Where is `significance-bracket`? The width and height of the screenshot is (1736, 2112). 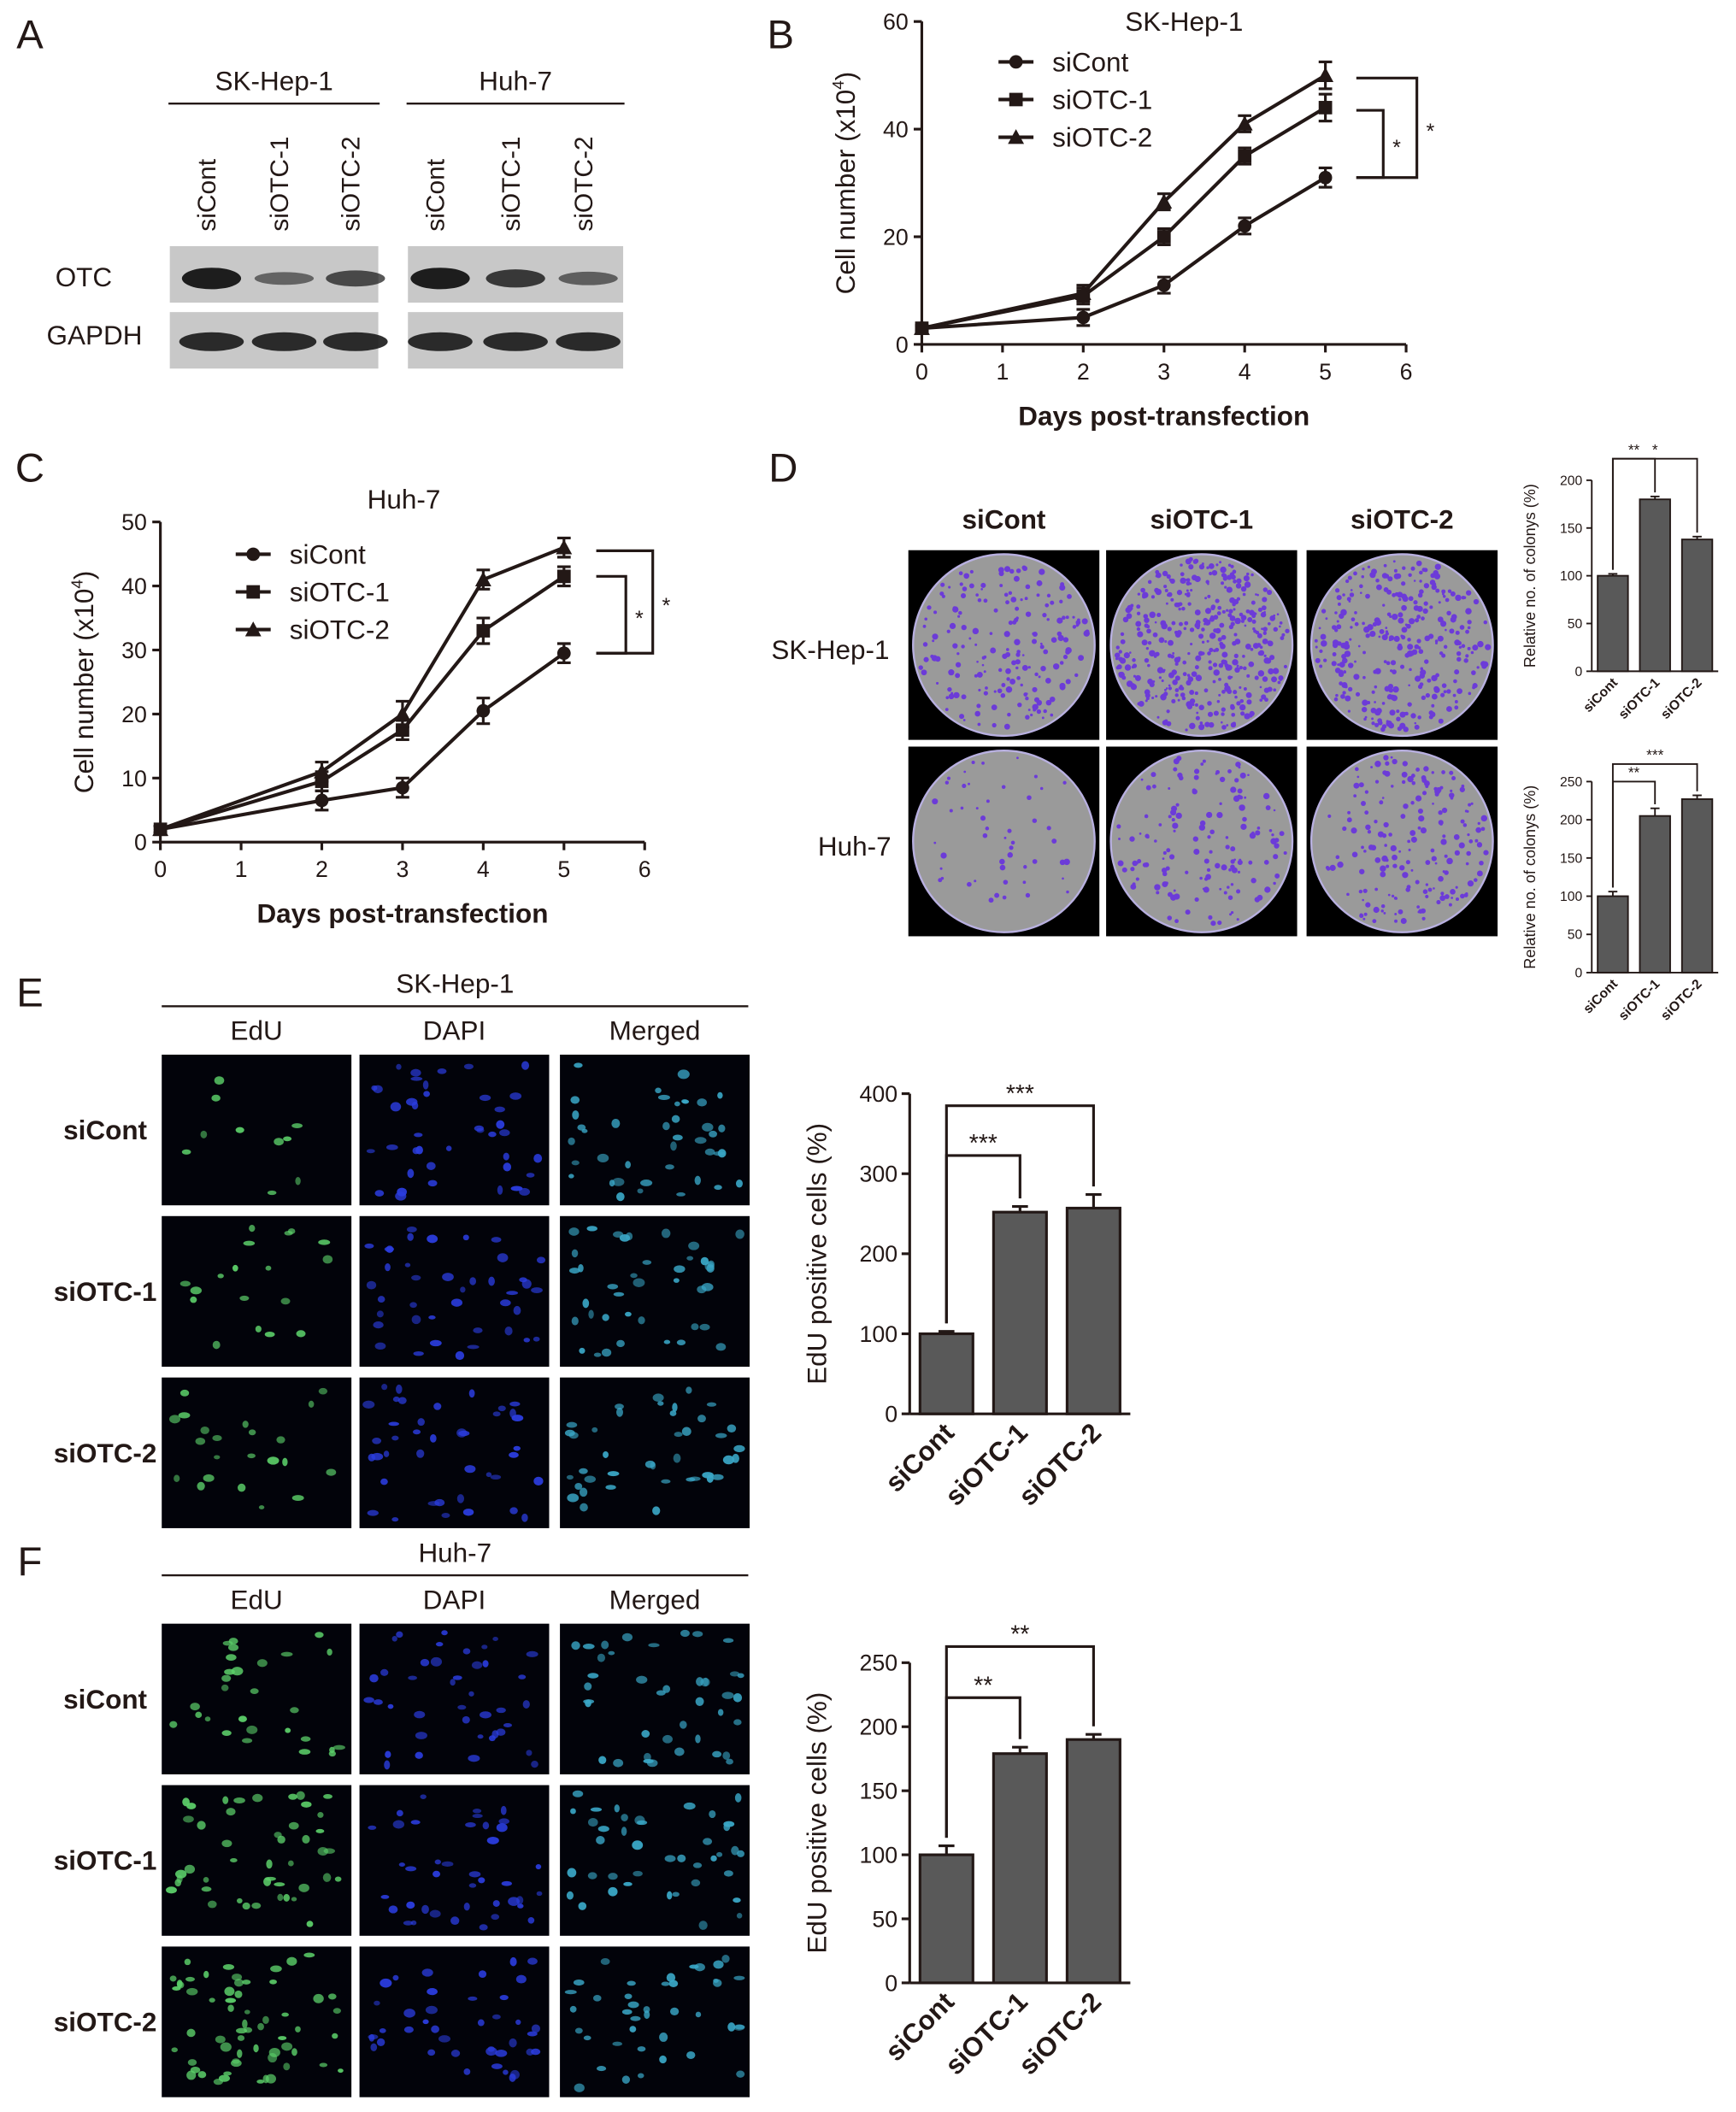 significance-bracket is located at coordinates (1020, 1214).